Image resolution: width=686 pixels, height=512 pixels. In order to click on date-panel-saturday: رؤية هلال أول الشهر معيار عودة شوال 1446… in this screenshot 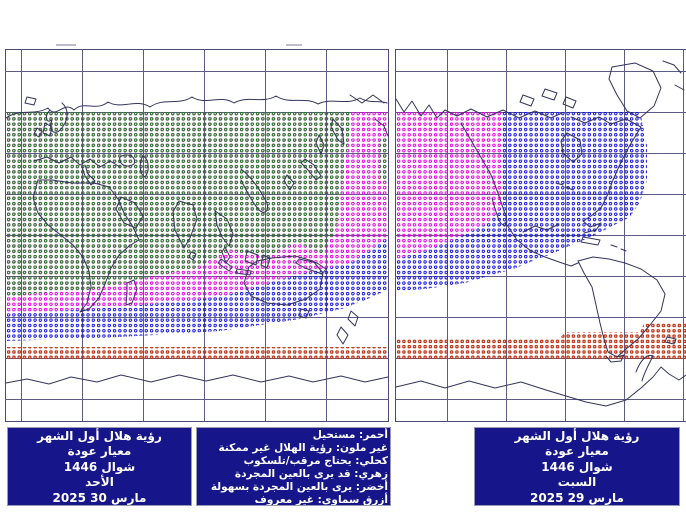, I will do `click(577, 466)`.